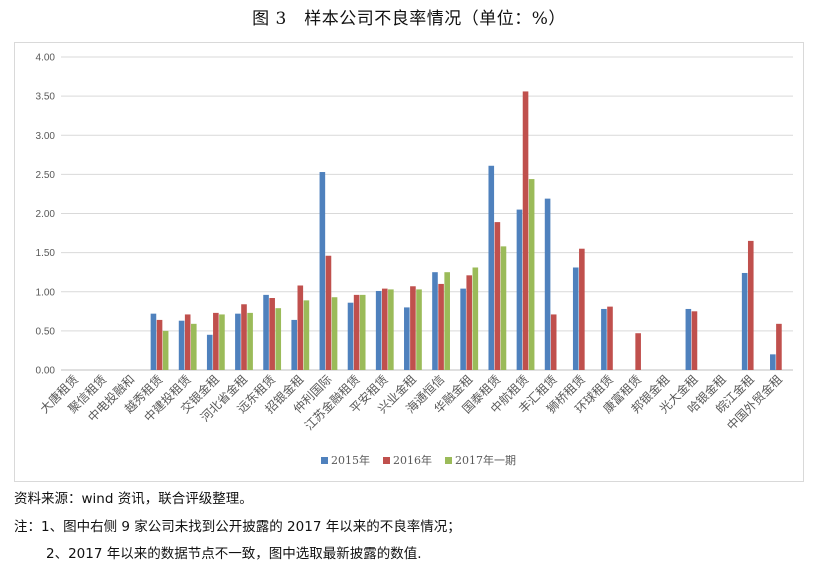 The height and width of the screenshot is (568, 818). I want to click on y-tick-label: 1.00, so click(46, 292).